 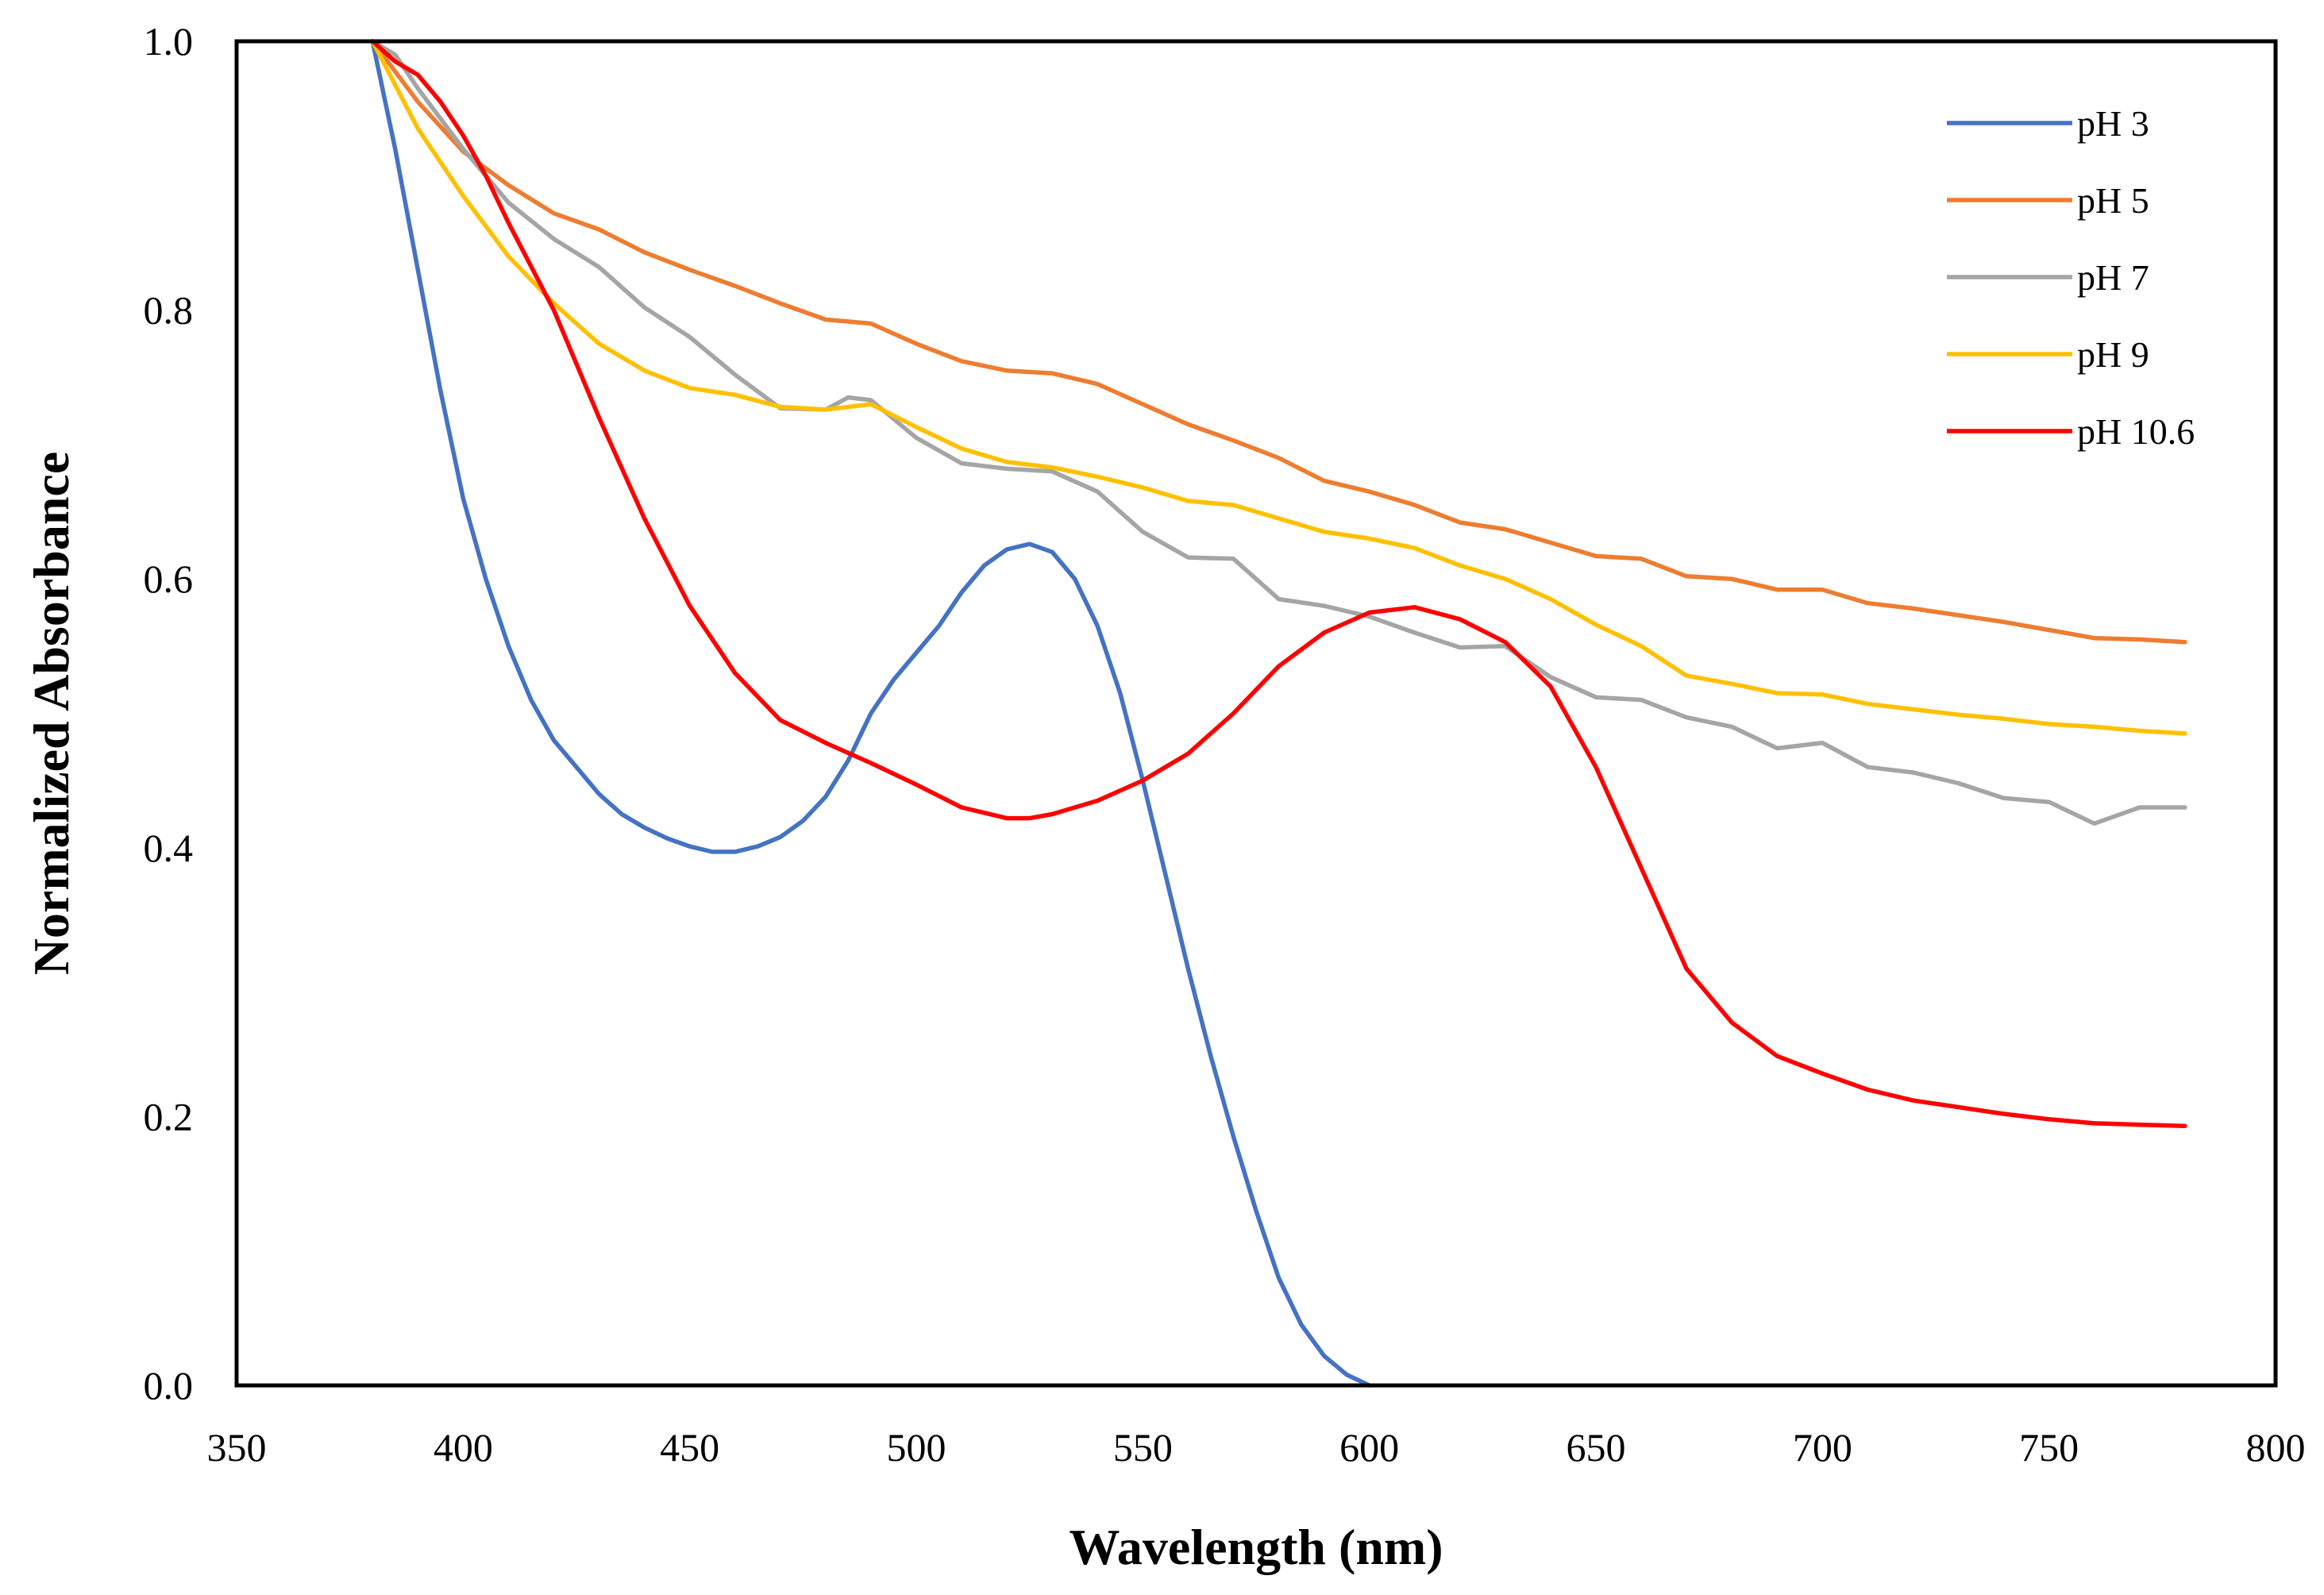 What do you see at coordinates (689, 1447) in the screenshot?
I see `x-tick-label: 450` at bounding box center [689, 1447].